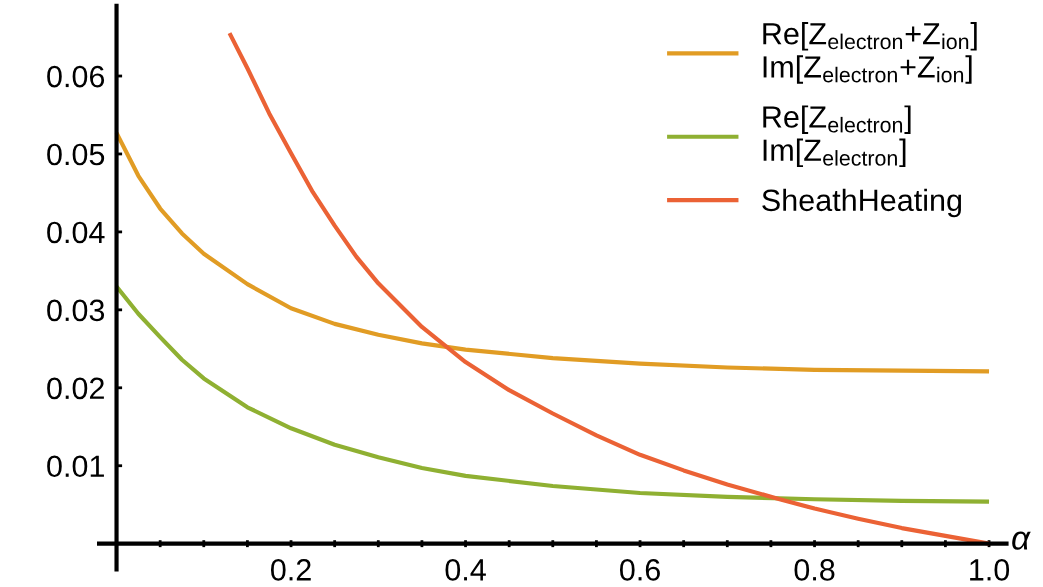 The height and width of the screenshot is (587, 1043). What do you see at coordinates (870, 53) in the screenshot?
I see `text: Re[Z$_{electron}$+Z$_{ion}$] Im[Z$_{electron}$+Z$_{ion}$]` at bounding box center [870, 53].